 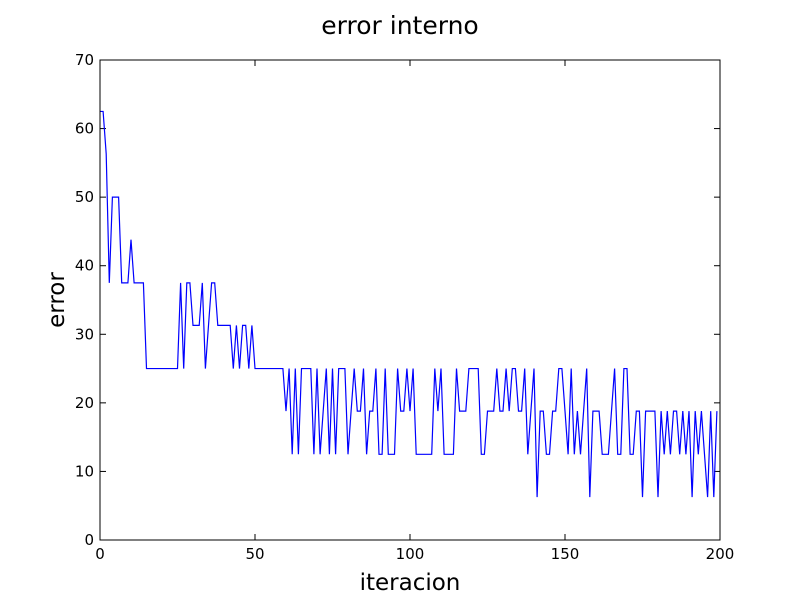 I want to click on x-tick-label: 50, so click(x=254, y=554).